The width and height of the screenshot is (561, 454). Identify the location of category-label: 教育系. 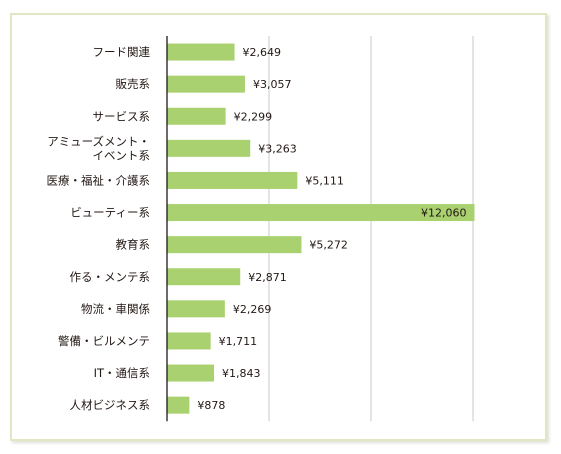
(133, 245).